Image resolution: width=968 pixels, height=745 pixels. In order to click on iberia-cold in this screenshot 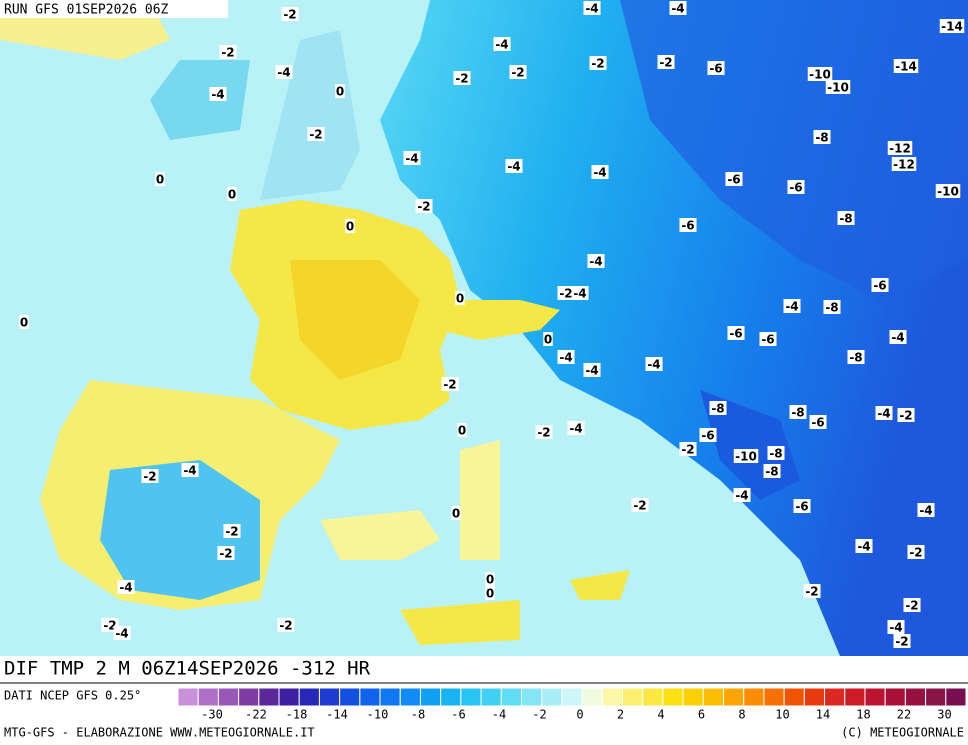, I will do `click(180, 530)`.